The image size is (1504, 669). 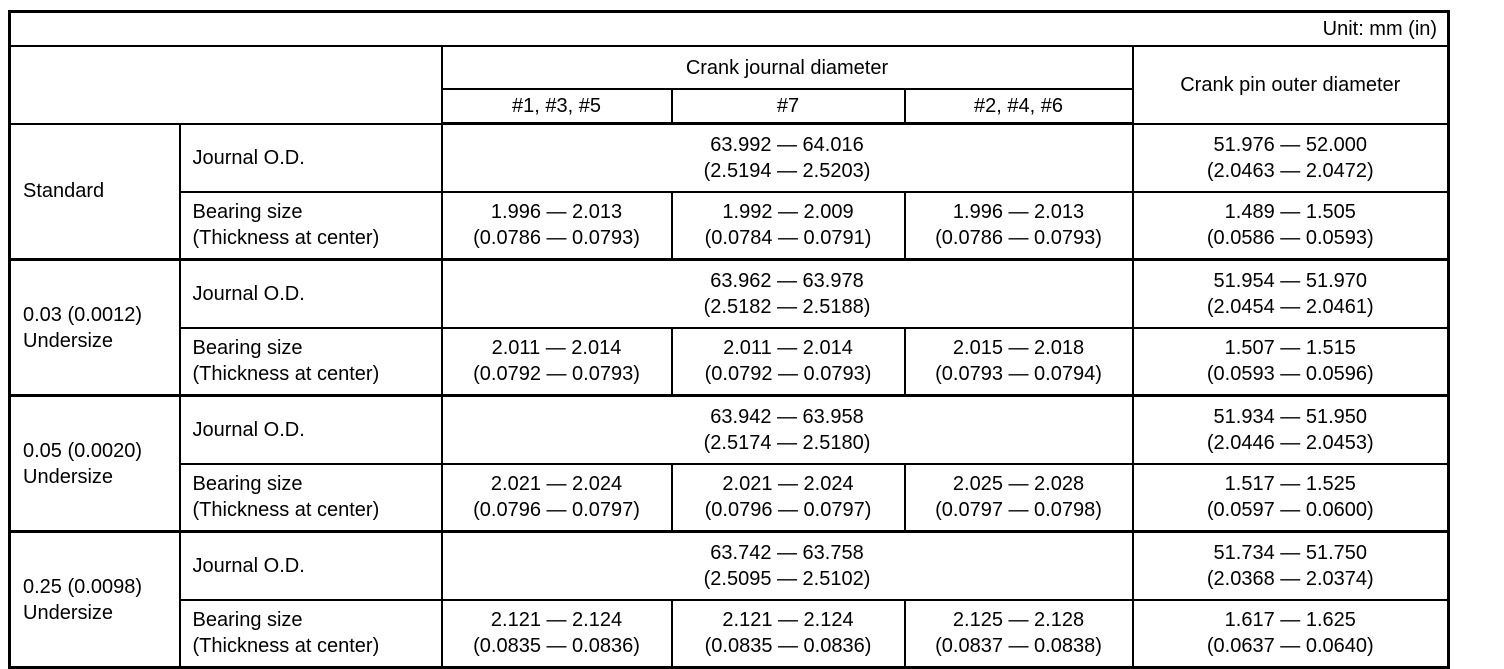 I want to click on std-bearing-2-4-6-value: 1.996 — 2.013 (0.0786 — 0.0793), so click(x=1018, y=225).